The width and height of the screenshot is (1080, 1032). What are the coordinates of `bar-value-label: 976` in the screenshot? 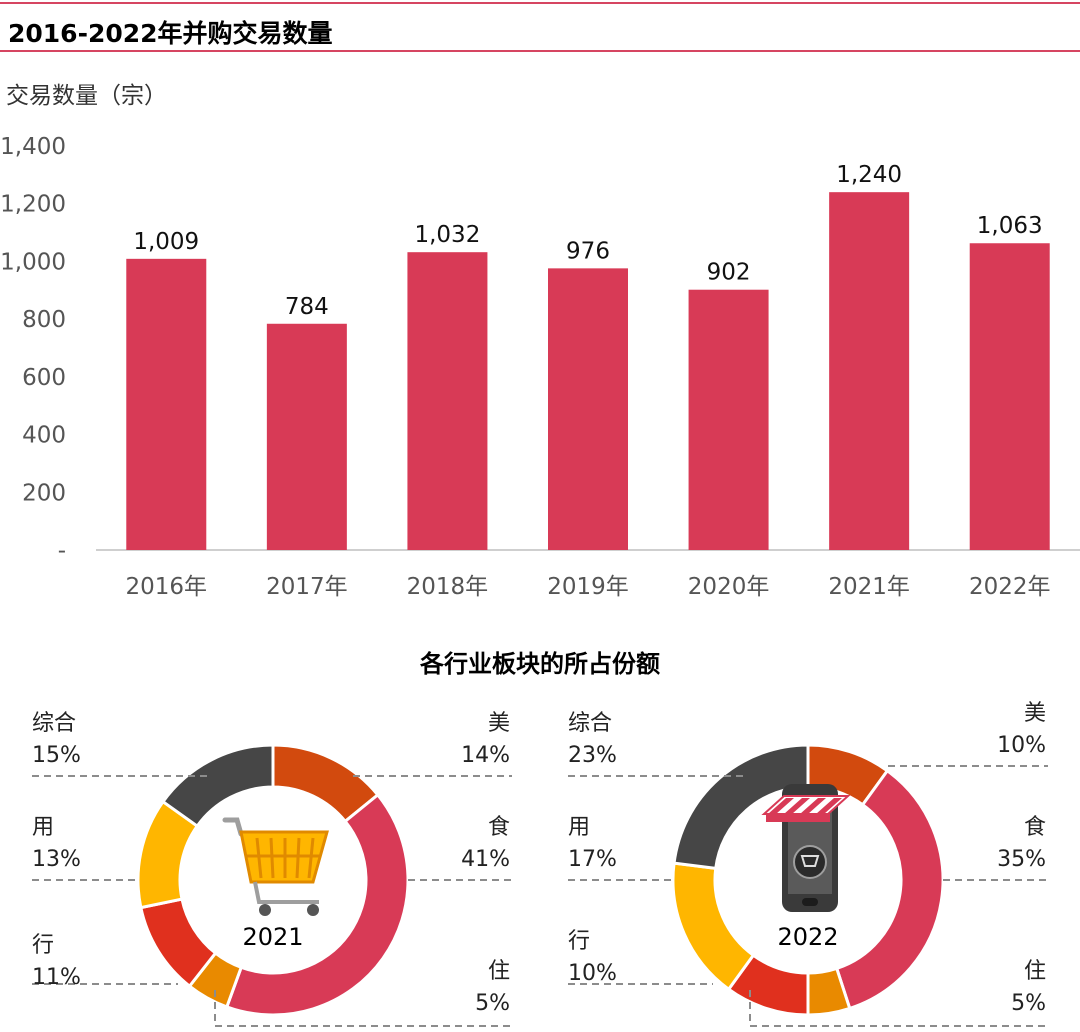 It's located at (588, 251).